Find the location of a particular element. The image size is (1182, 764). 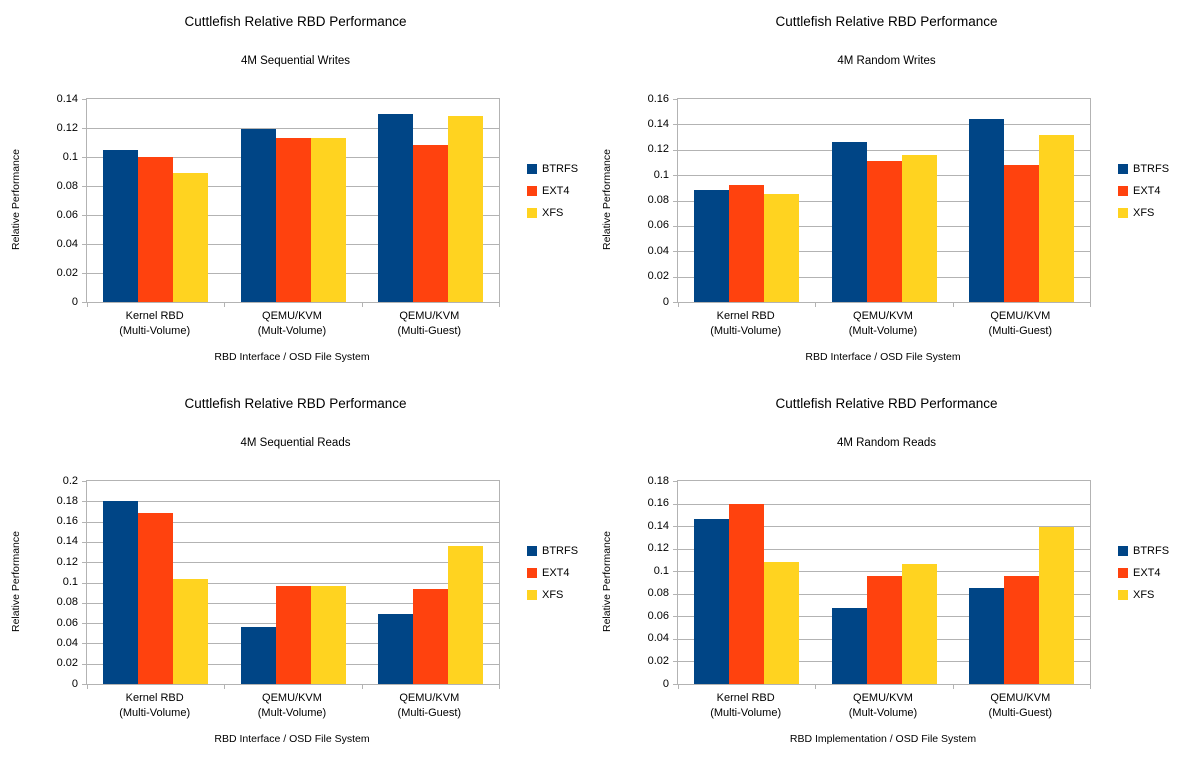

y-tick-label: 0.12 is located at coordinates (67, 561).